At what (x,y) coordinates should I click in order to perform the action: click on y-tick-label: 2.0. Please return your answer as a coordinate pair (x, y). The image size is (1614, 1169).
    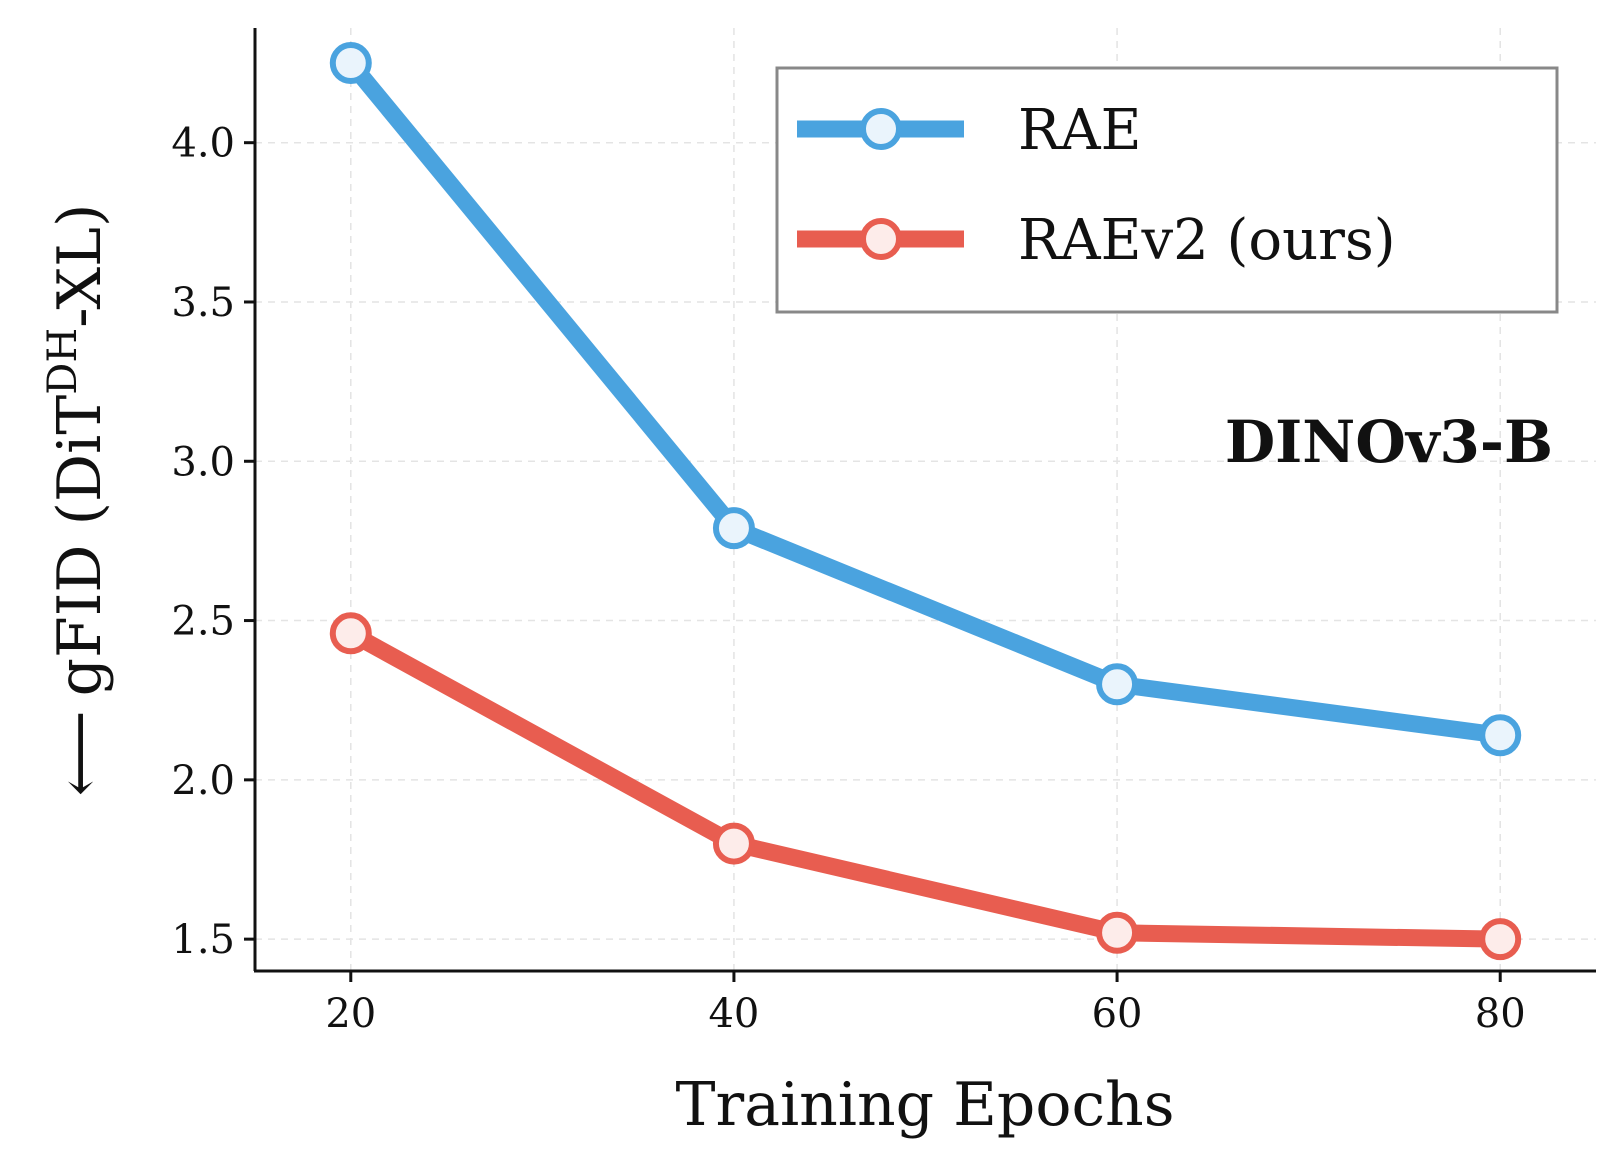
    Looking at the image, I should click on (203, 781).